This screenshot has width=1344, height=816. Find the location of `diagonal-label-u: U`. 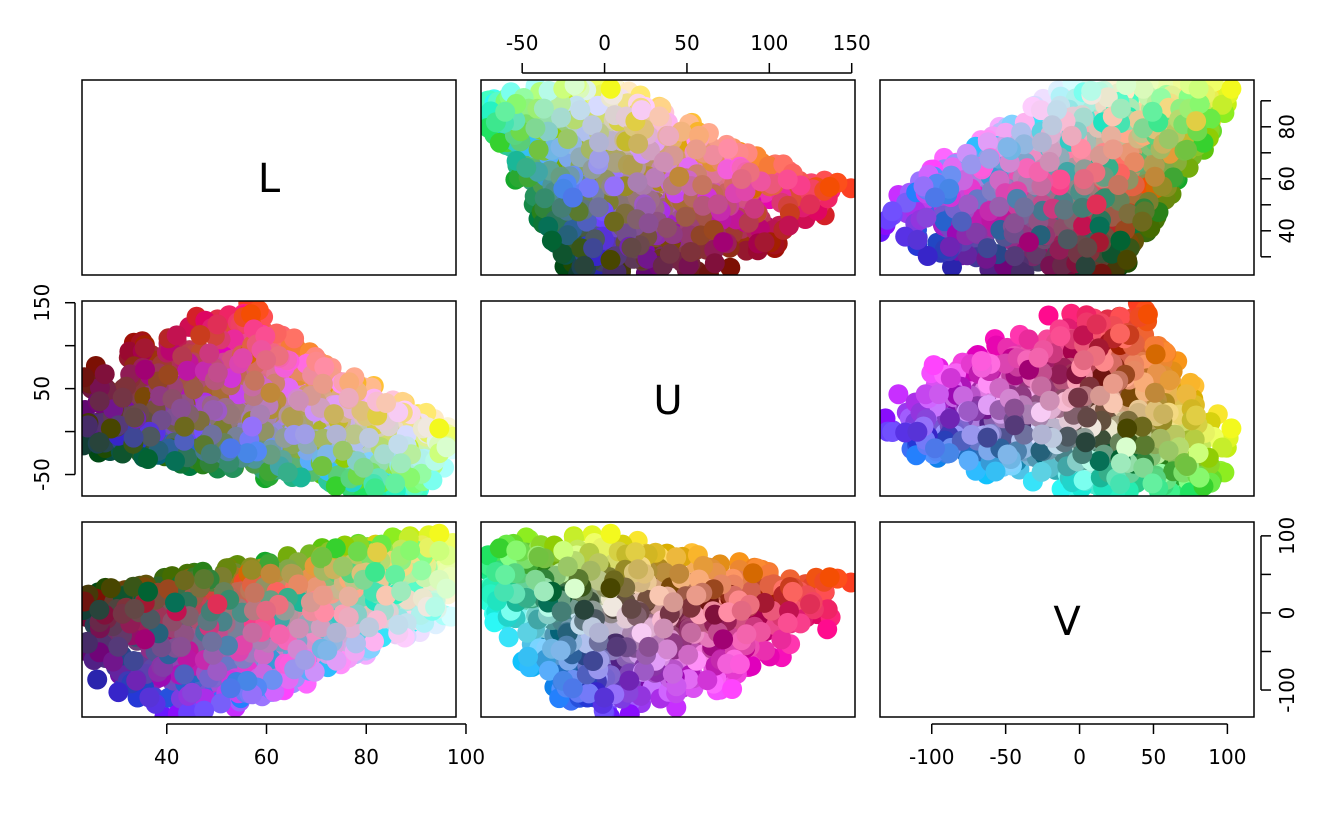

diagonal-label-u: U is located at coordinates (667, 401).